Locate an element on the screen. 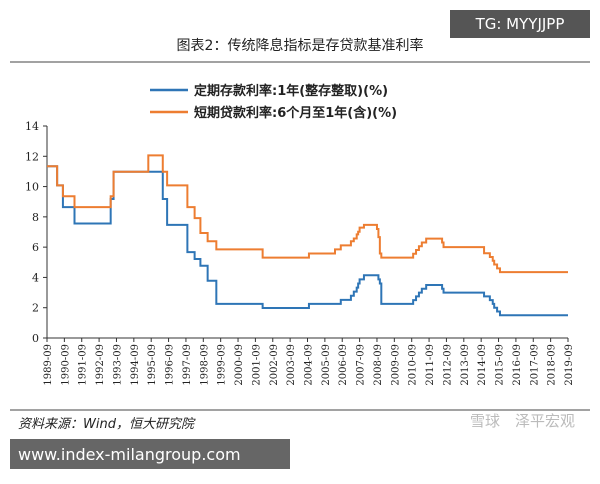 The width and height of the screenshot is (600, 484). x-tick-label: 2013-09 is located at coordinates (465, 365).